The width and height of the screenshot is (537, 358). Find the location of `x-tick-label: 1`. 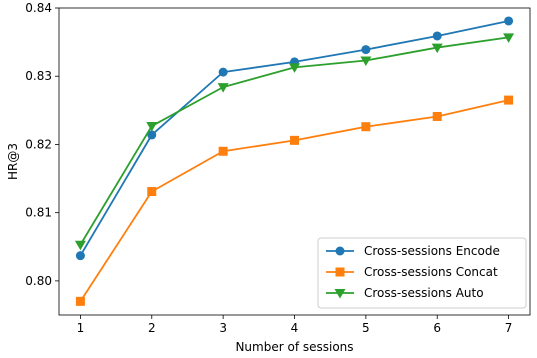

x-tick-label: 1 is located at coordinates (81, 328).